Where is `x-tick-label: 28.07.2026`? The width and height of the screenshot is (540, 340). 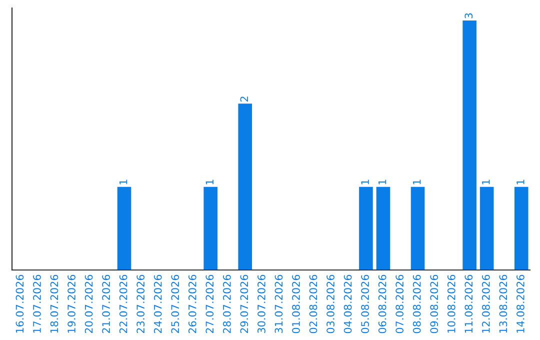
x-tick-label: 28.07.2026 is located at coordinates (226, 304).